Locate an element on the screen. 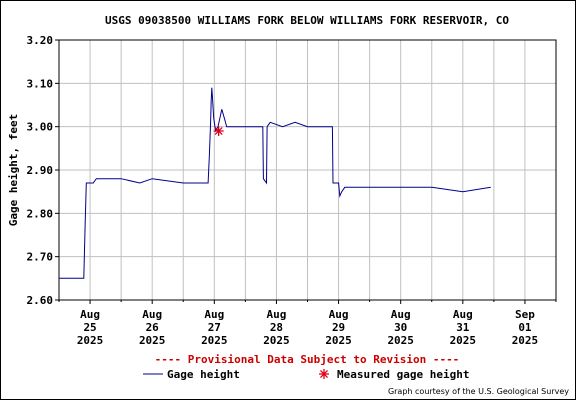 This screenshot has width=576, height=401. x-tick-label-day: 26 is located at coordinates (153, 327).